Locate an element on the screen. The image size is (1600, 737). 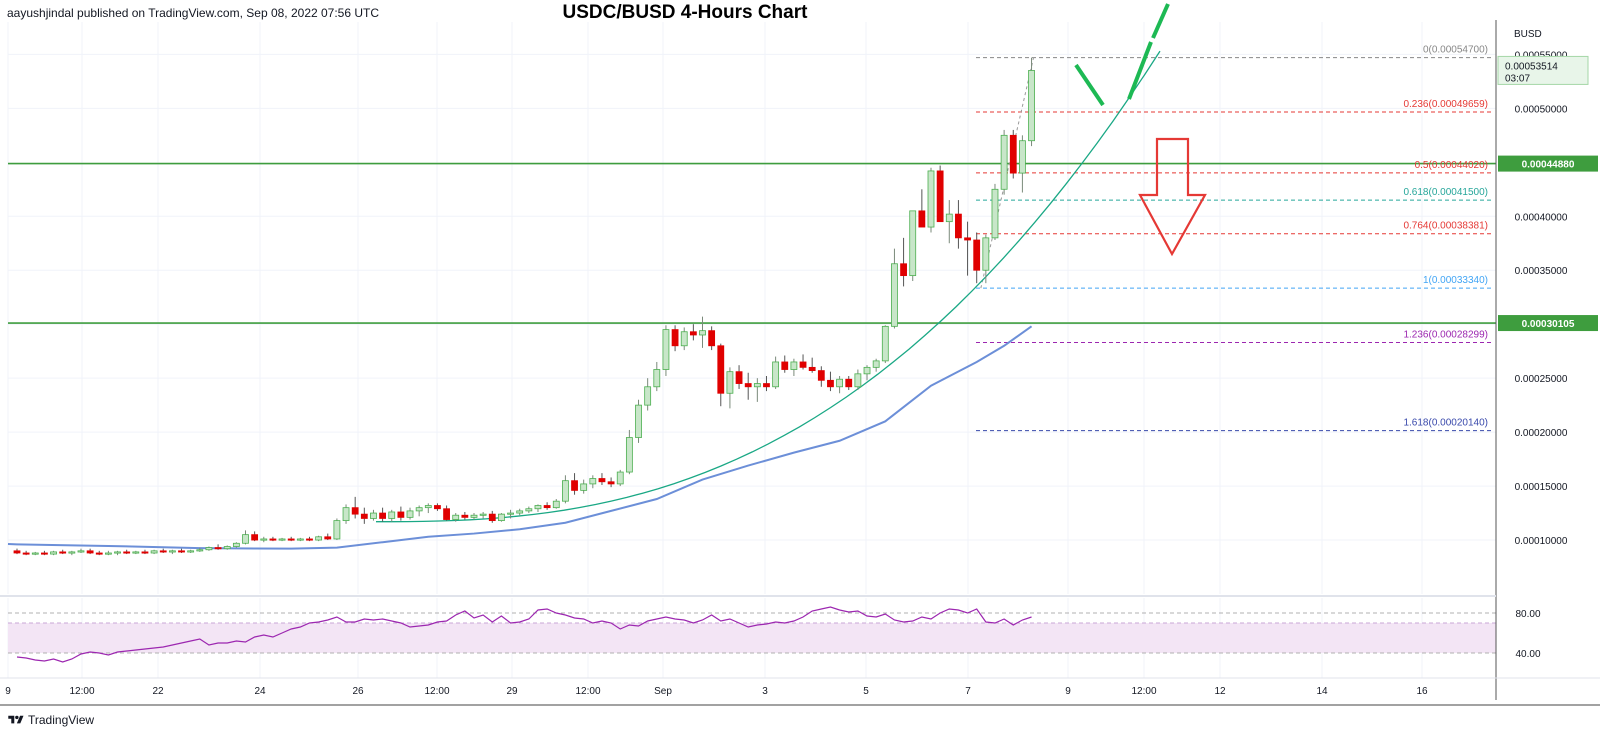
x-tick-label: 24 is located at coordinates (260, 691).